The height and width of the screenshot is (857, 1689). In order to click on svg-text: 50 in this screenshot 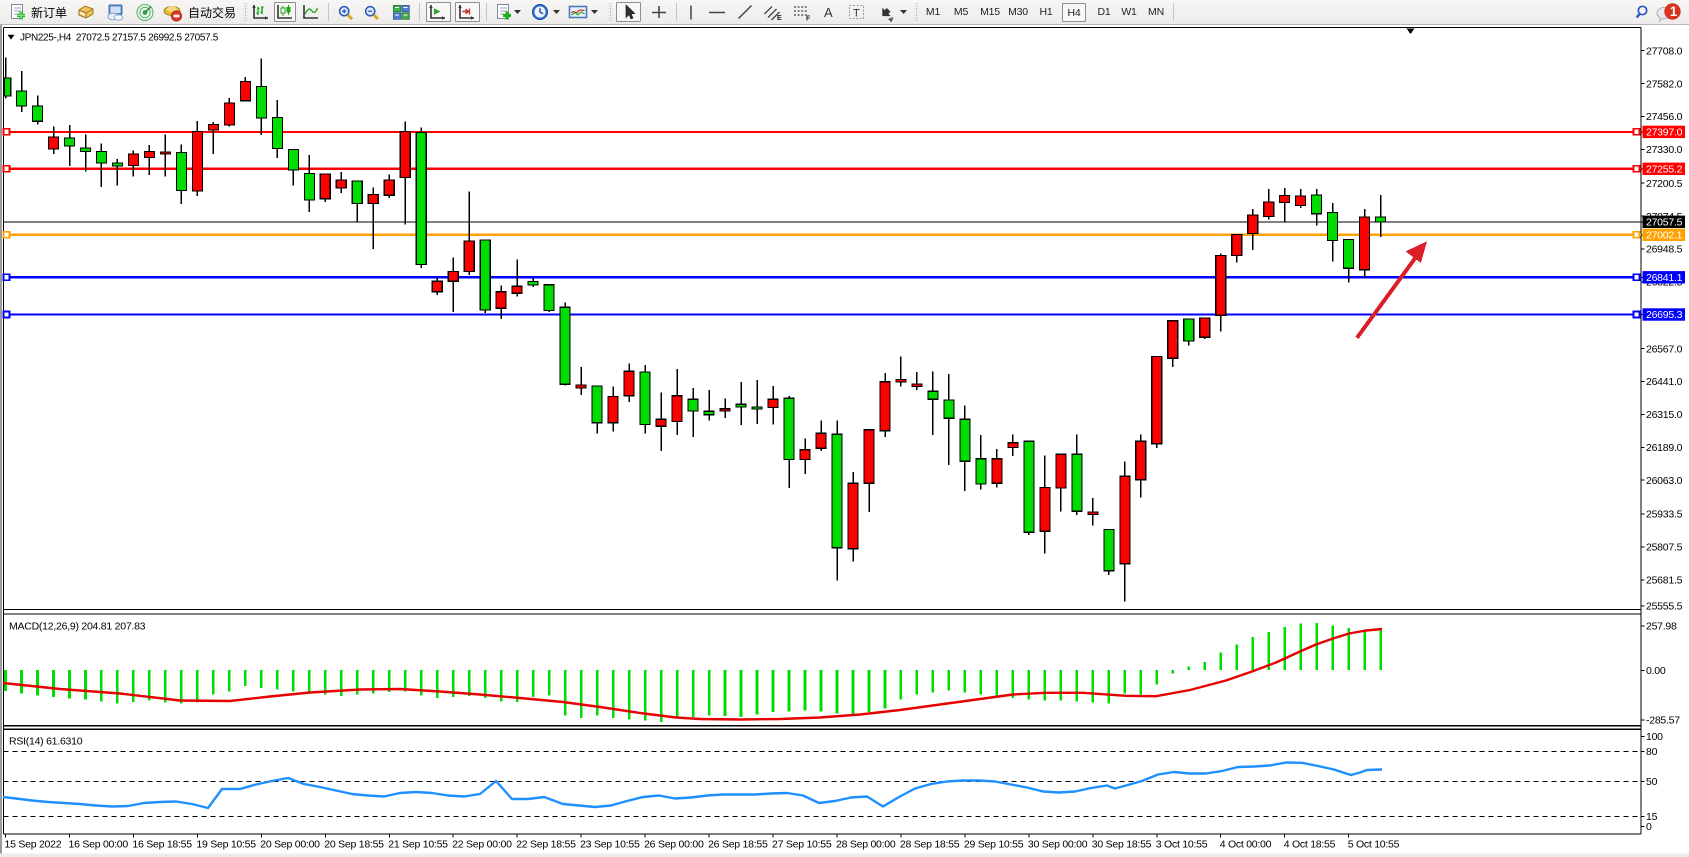, I will do `click(1652, 782)`.